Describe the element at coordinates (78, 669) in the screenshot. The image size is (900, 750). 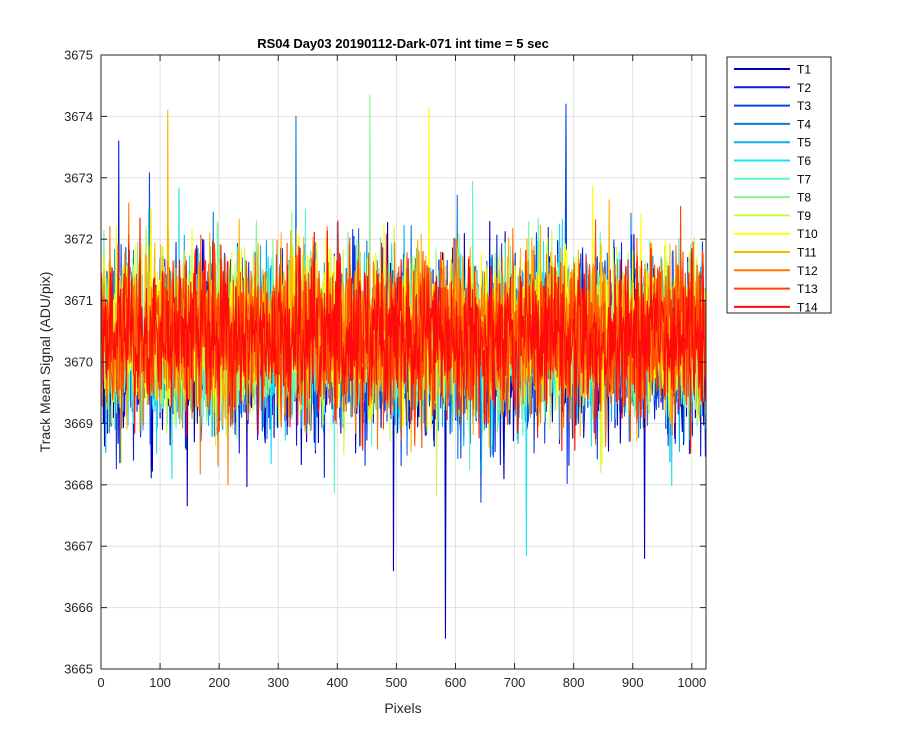
I see `y-tick-label: 3665` at that location.